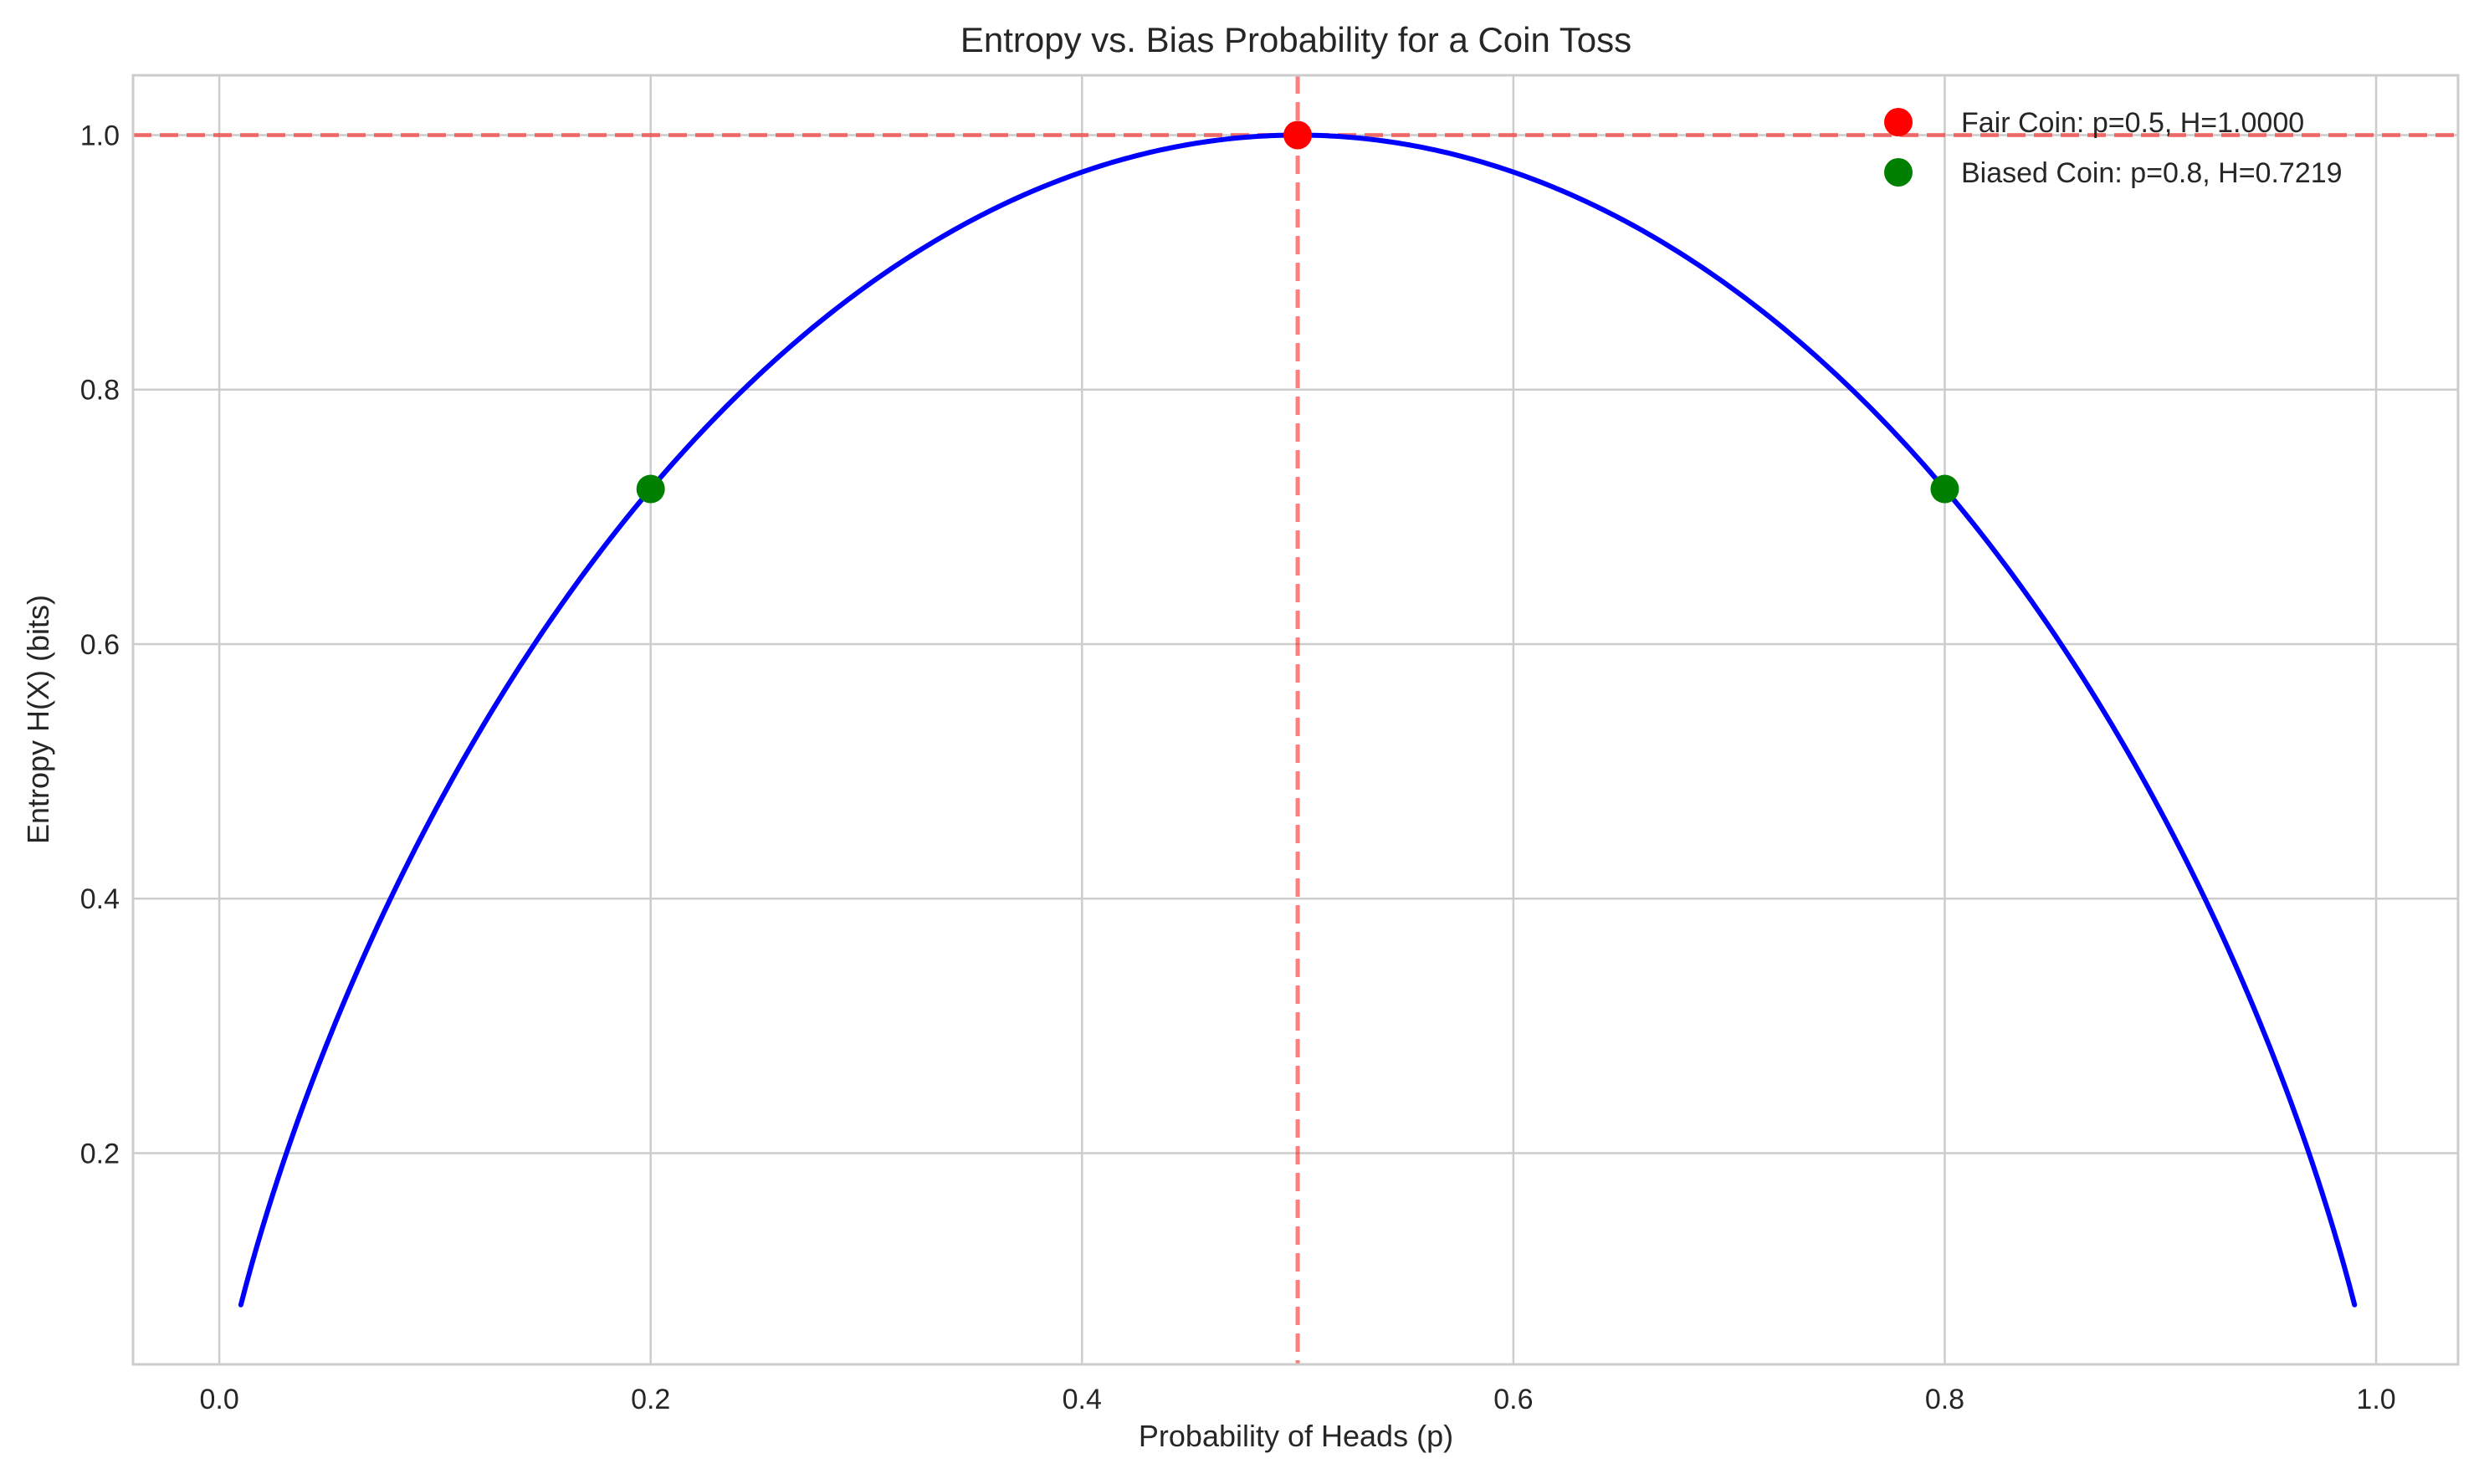 Image resolution: width=2484 pixels, height=1484 pixels. I want to click on y-tick-labels: 0.2 0.4 0.6 0.8 1.0, so click(100, 644).